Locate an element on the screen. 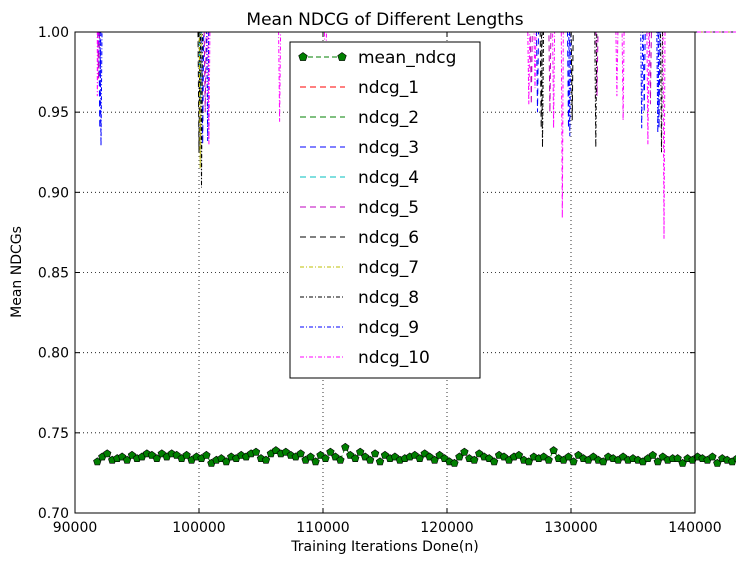 The height and width of the screenshot is (568, 736). x-tick-label: 100000 is located at coordinates (198, 528).